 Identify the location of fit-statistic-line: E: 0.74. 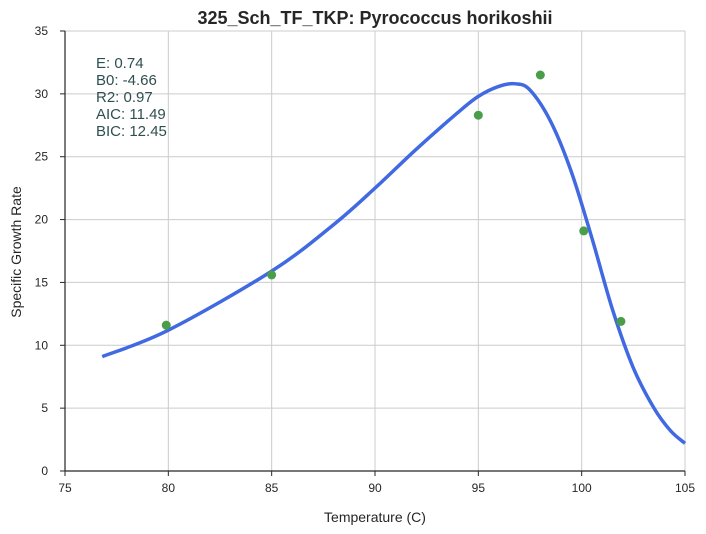
(120, 63).